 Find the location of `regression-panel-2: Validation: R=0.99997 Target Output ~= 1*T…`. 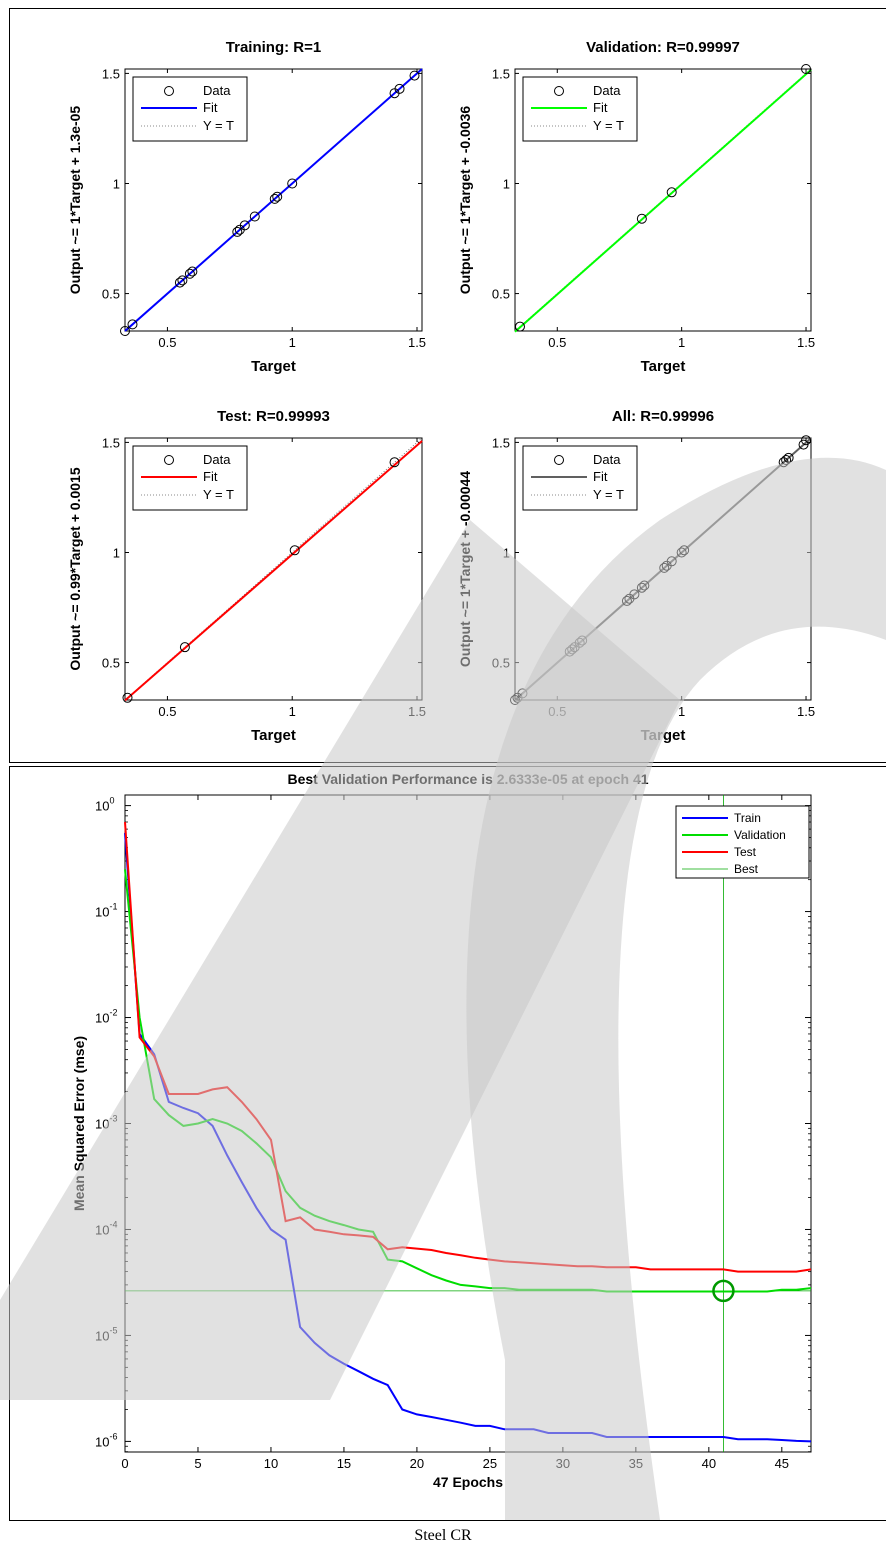

regression-panel-2: Validation: R=0.99997 Target Output ~= 1*T… is located at coordinates (636, 207).